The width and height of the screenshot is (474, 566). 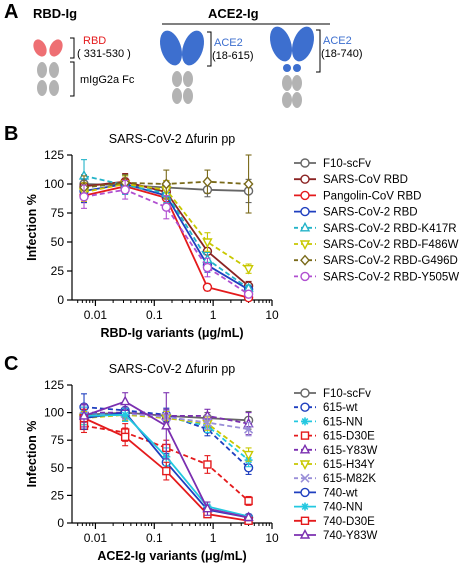 I want to click on legend-item: 615-H34Y, so click(x=334, y=465).